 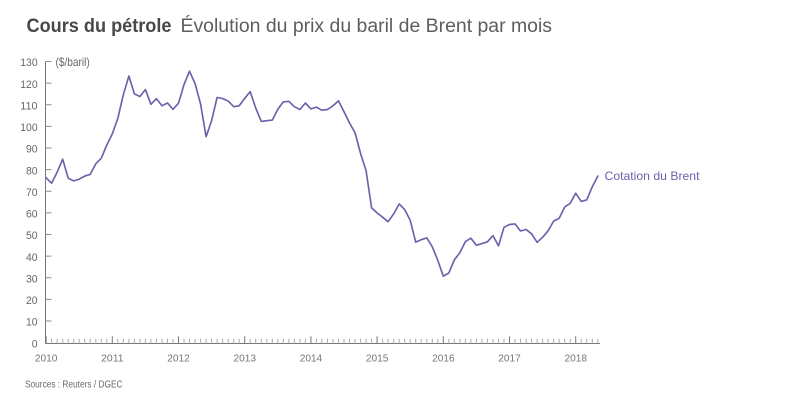 I want to click on svg-text: 100, so click(x=28, y=128).